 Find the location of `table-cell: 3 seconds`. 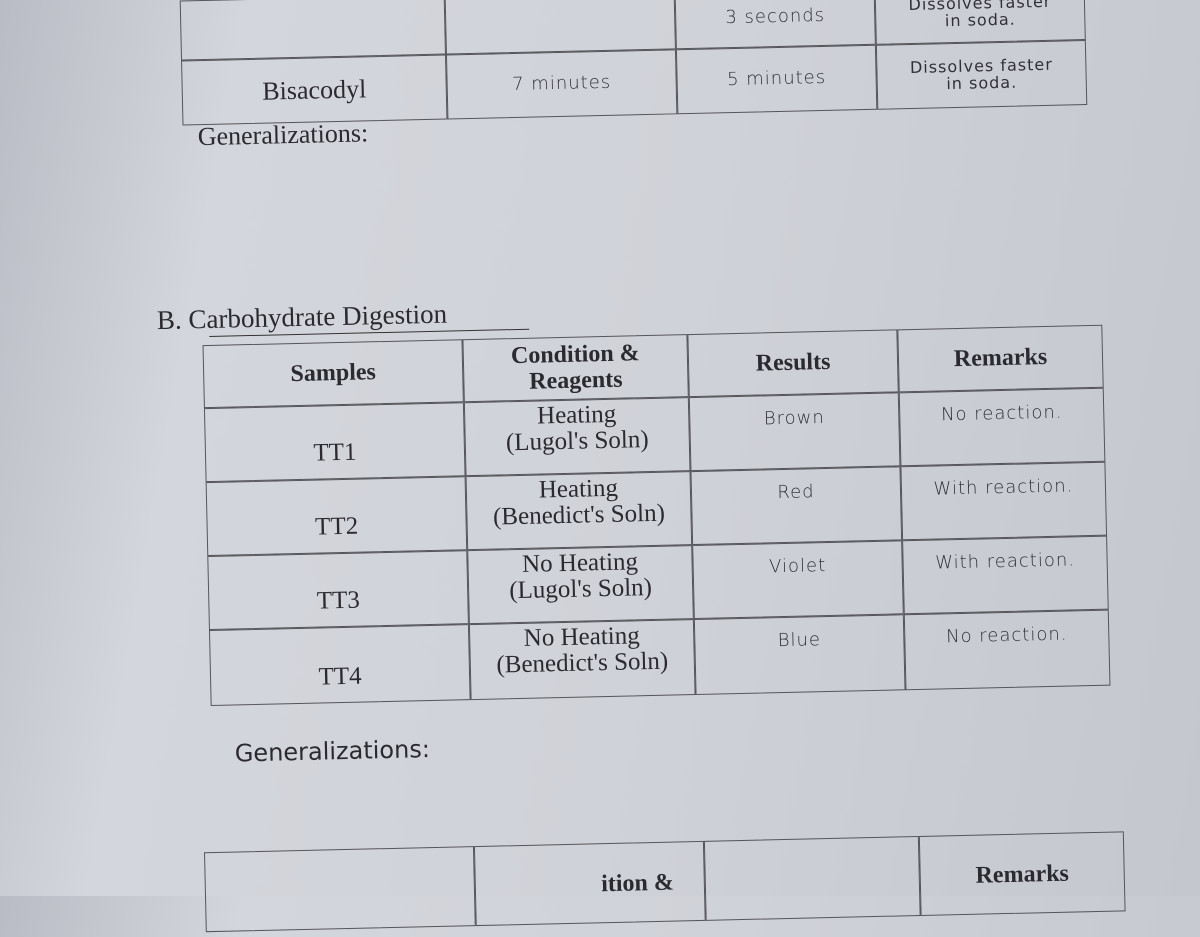

table-cell: 3 seconds is located at coordinates (775, 25).